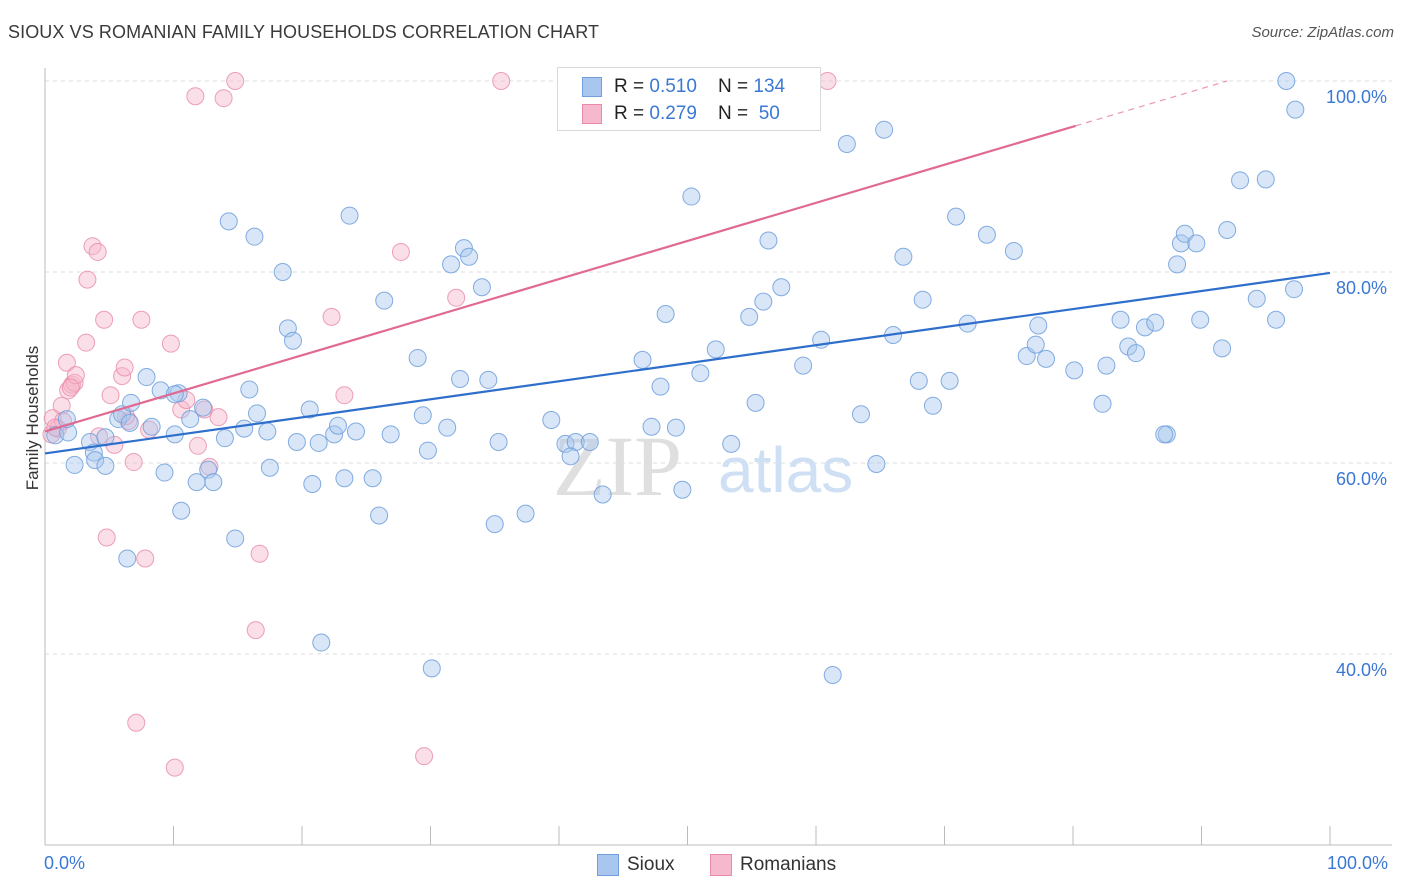 This screenshot has height=892, width=1406. Describe the element at coordinates (769, 86) in the screenshot. I see `sioux-n-value: 134` at that location.